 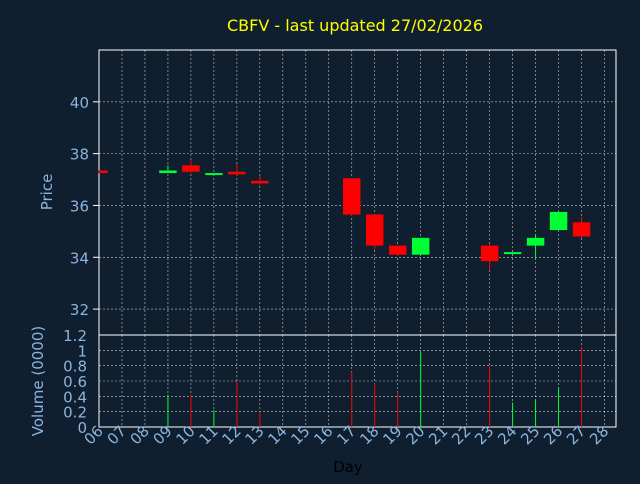 I want to click on volume-axis-label: Volume (0000), so click(x=38, y=381).